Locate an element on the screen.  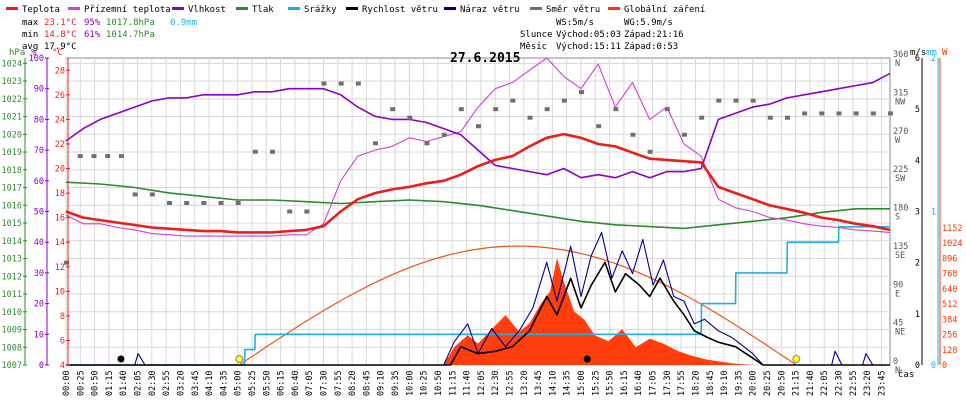
time-tick-label: 07:05 is located at coordinates (310, 383).